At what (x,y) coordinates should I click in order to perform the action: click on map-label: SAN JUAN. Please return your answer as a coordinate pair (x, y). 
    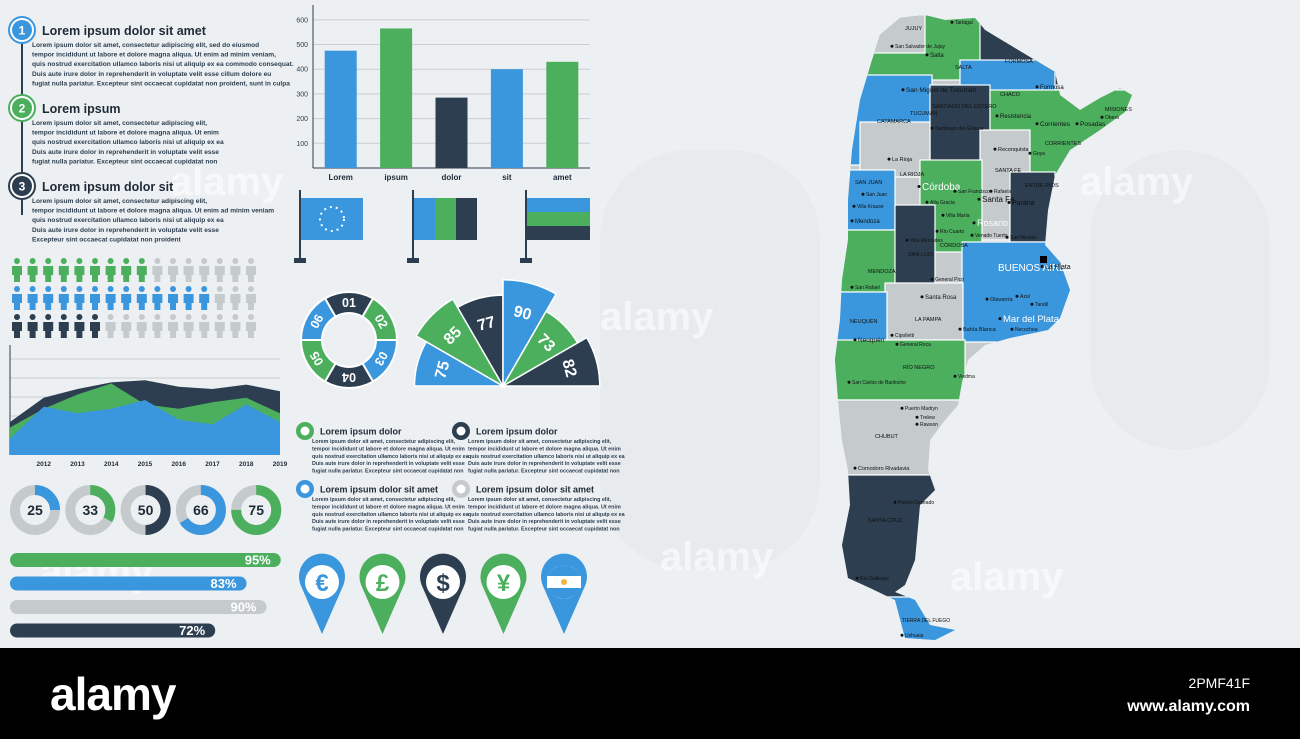
    Looking at the image, I should click on (868, 183).